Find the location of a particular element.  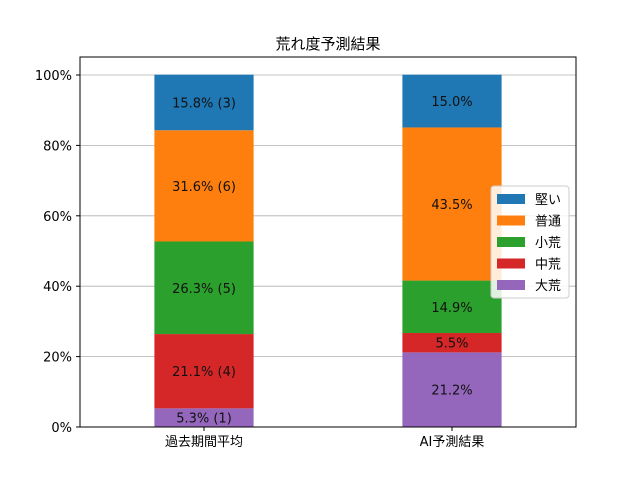

bar-data-label: 14.9% is located at coordinates (451, 308).